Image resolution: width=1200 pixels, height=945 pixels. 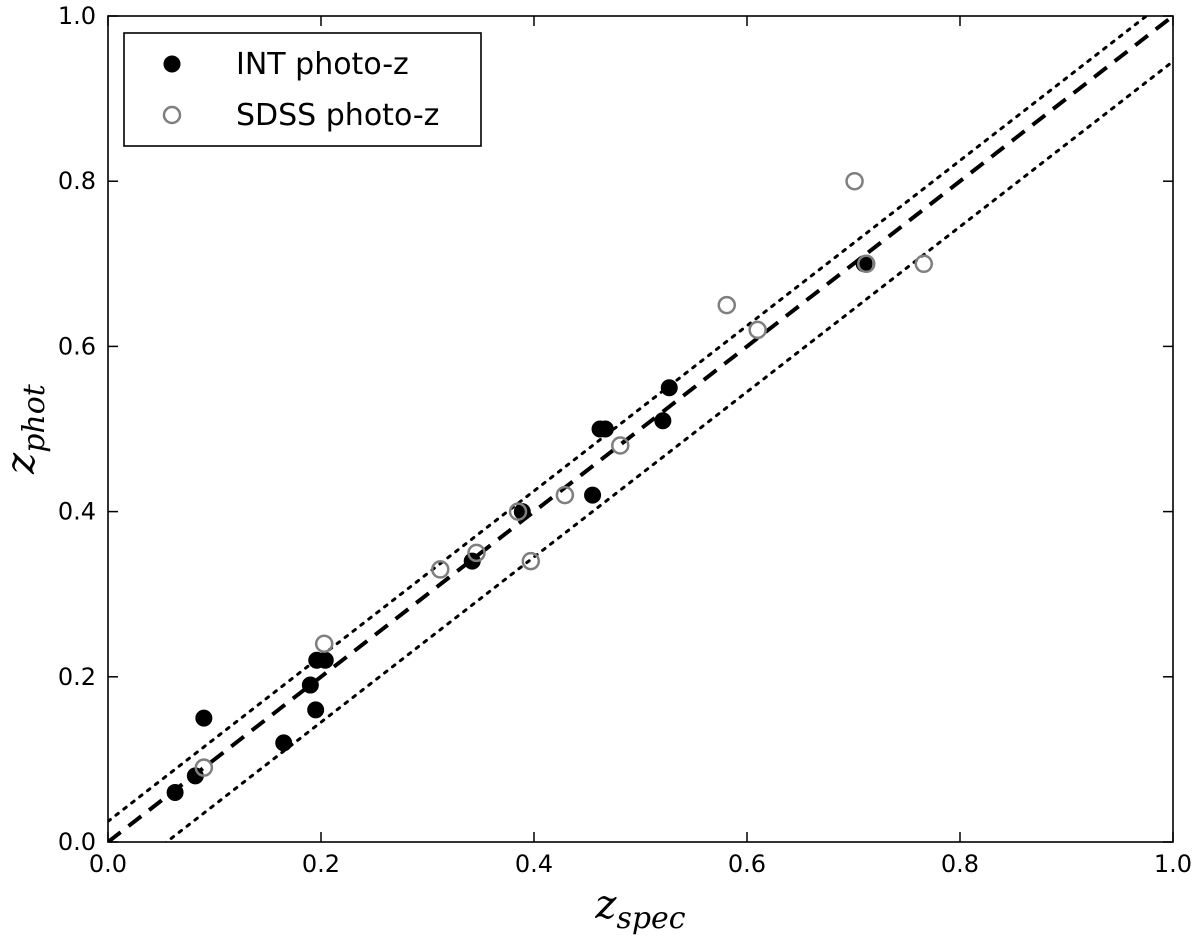 What do you see at coordinates (22, 463) in the screenshot?
I see `y-axis-label-main: z` at bounding box center [22, 463].